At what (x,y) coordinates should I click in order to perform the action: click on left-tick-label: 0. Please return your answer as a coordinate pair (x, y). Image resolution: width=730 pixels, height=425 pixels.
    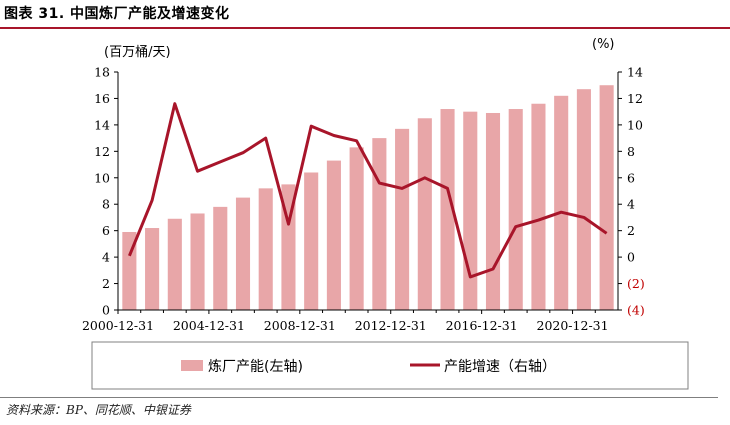
    Looking at the image, I should click on (106, 310).